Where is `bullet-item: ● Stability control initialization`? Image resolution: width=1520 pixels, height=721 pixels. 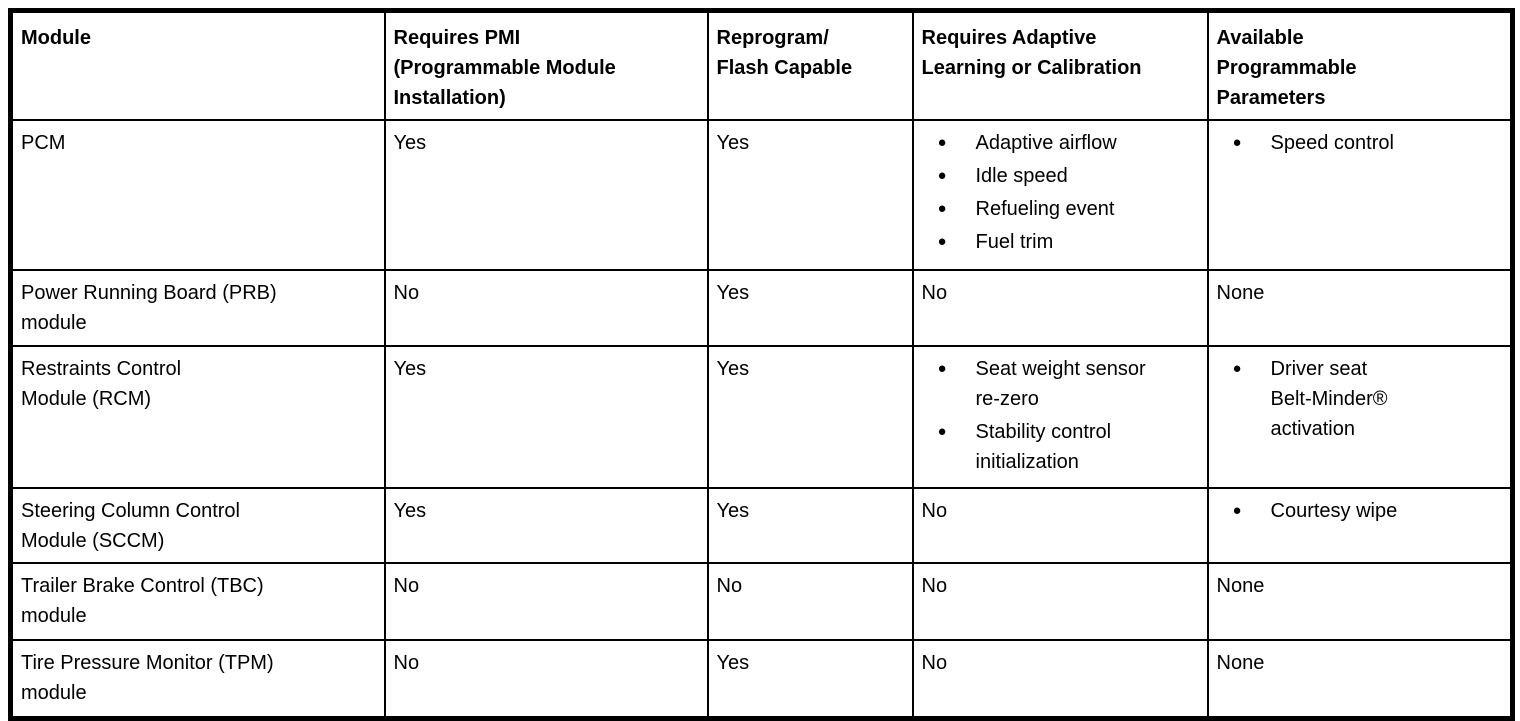 bullet-item: ● Stability control initialization is located at coordinates (1068, 447).